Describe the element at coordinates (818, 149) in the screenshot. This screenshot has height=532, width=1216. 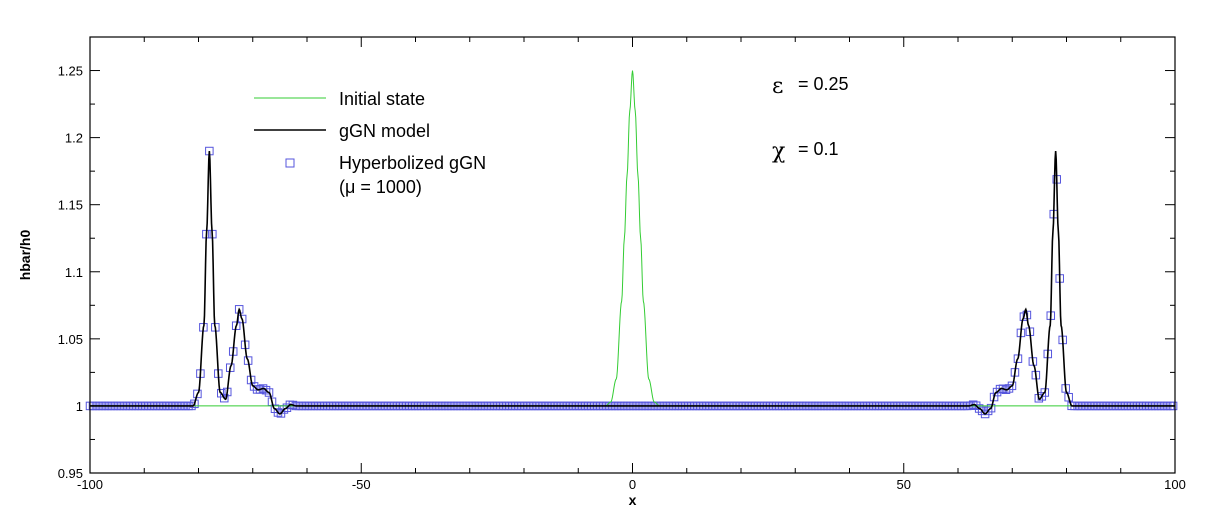
I see `chi-value: = 0.1` at that location.